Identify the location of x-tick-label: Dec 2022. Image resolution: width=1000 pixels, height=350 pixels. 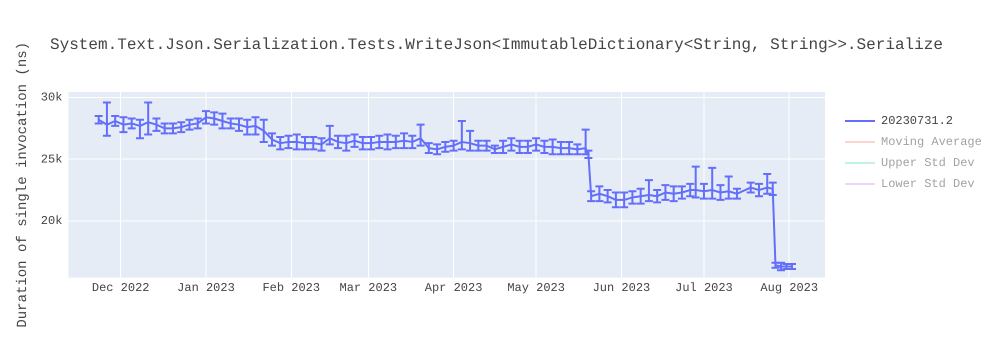
(121, 287).